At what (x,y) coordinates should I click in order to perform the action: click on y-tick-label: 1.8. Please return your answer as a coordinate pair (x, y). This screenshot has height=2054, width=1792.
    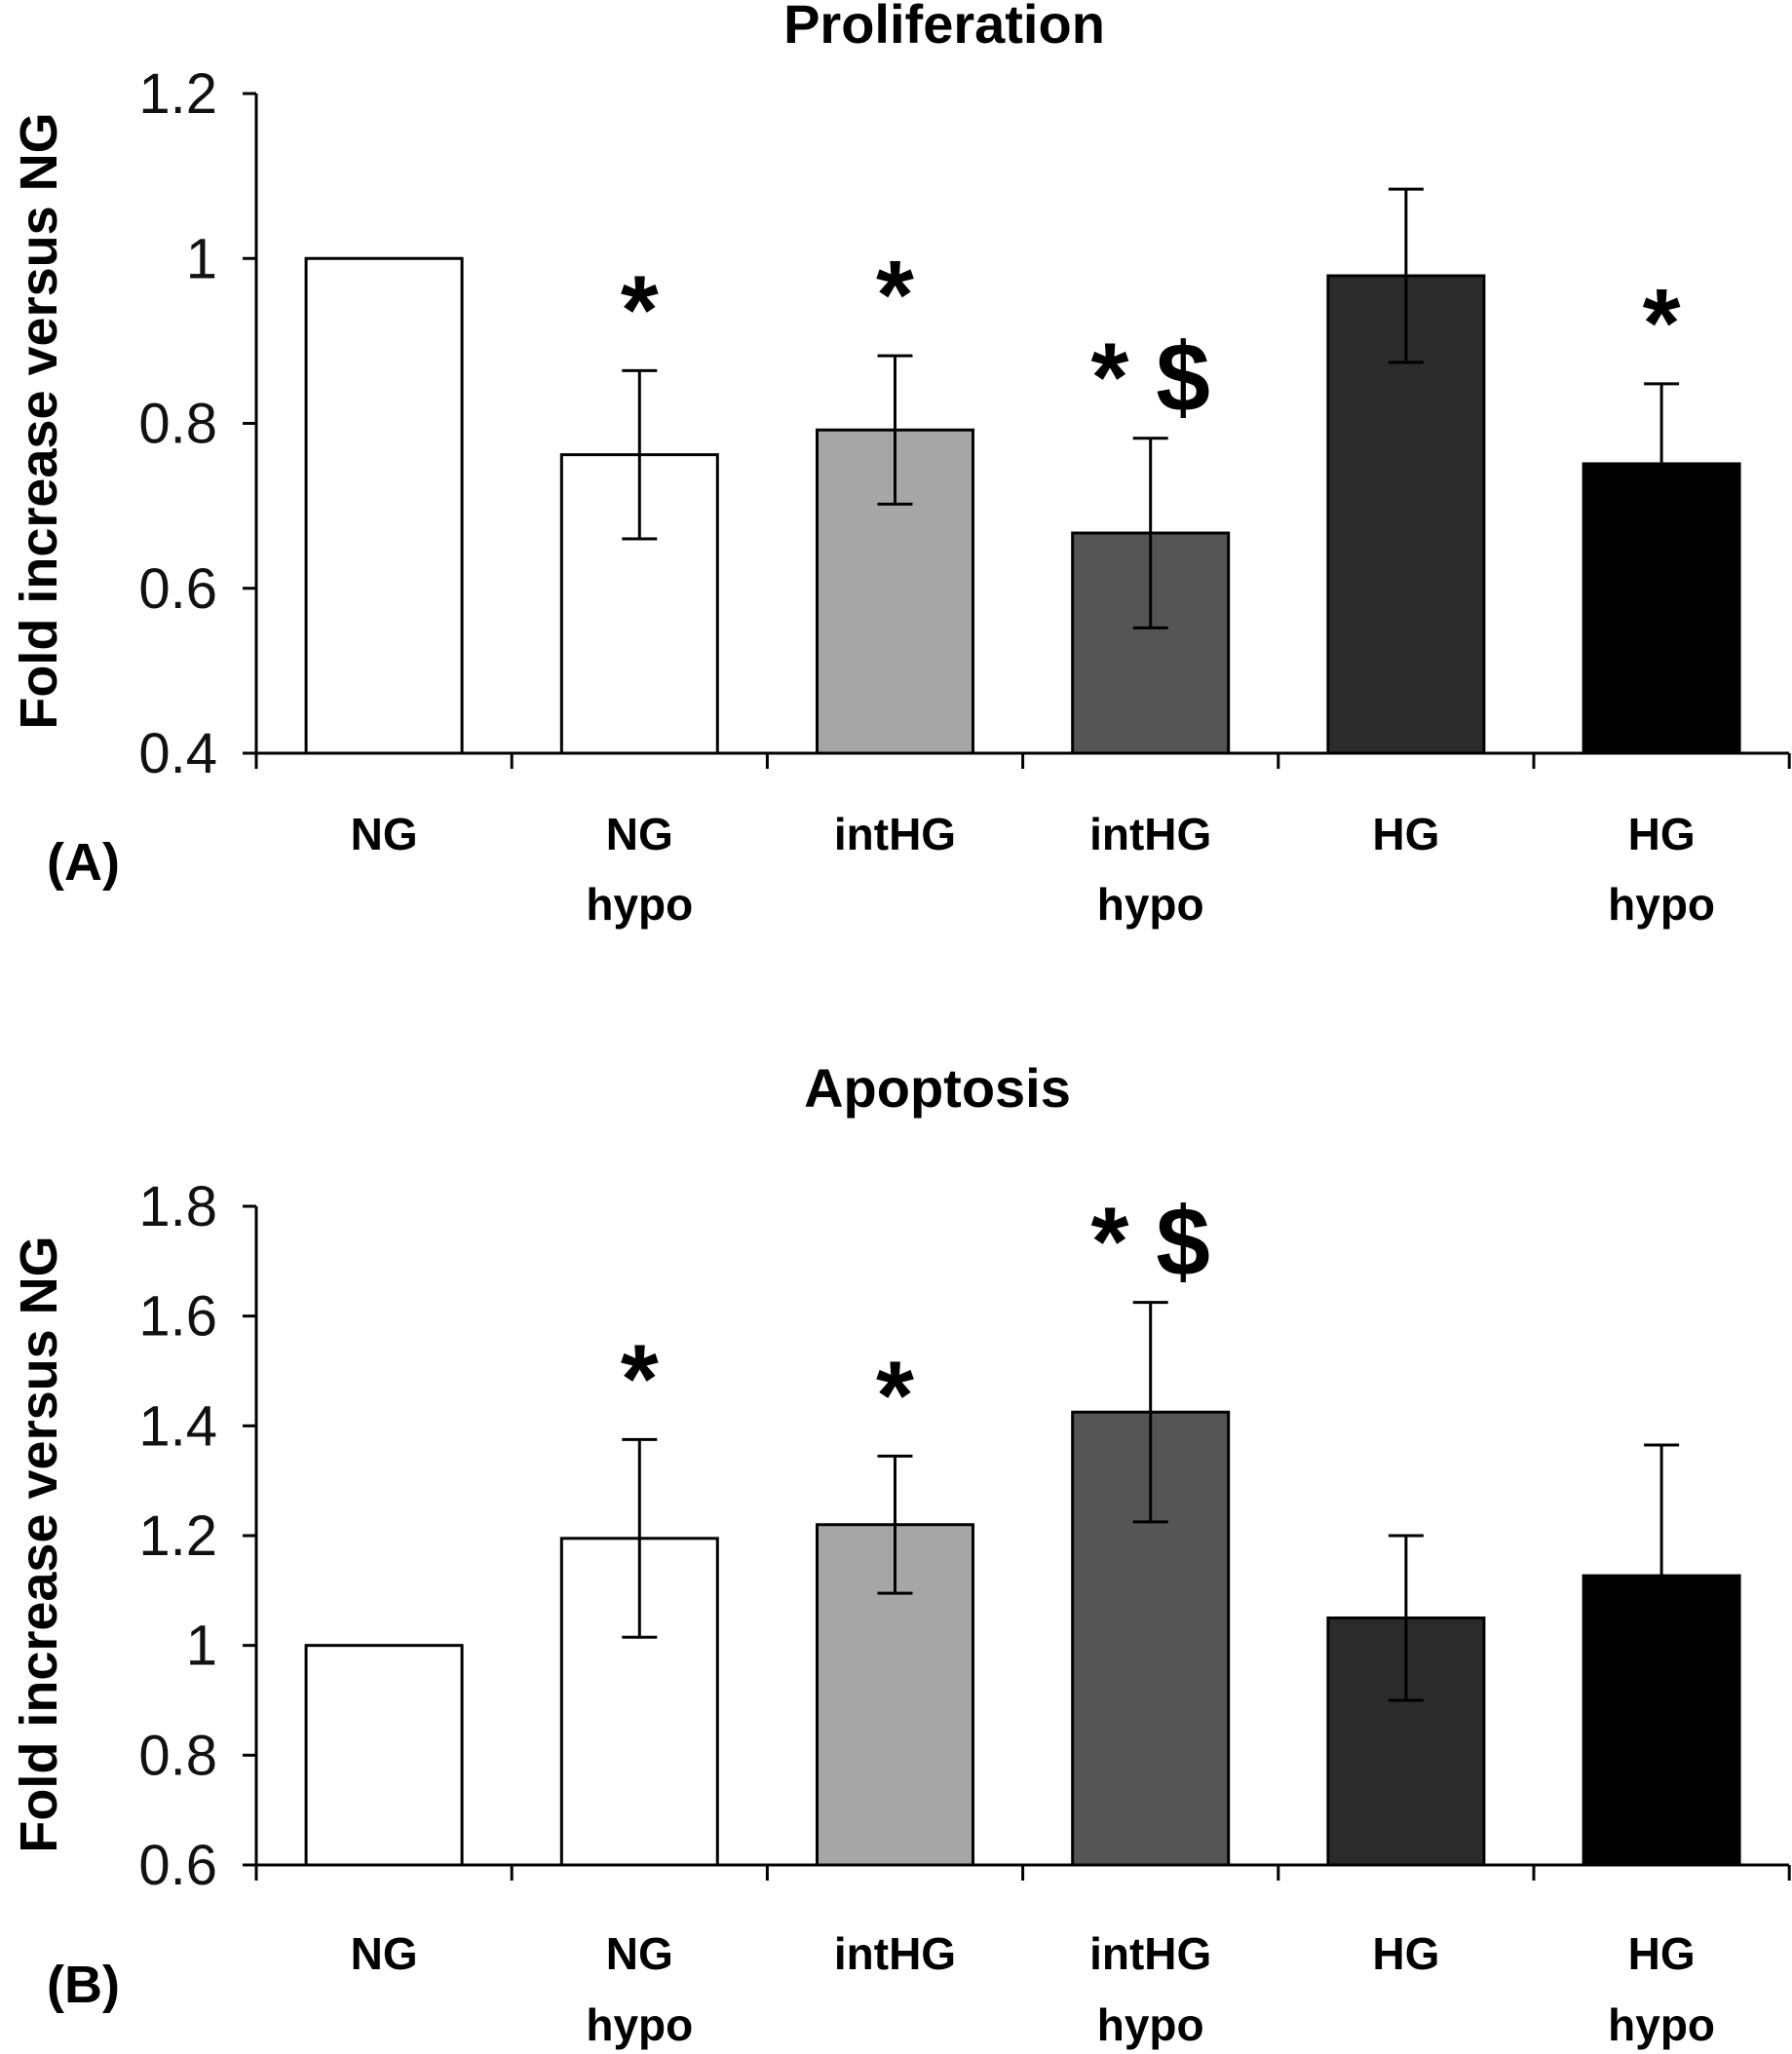
    Looking at the image, I should click on (178, 1206).